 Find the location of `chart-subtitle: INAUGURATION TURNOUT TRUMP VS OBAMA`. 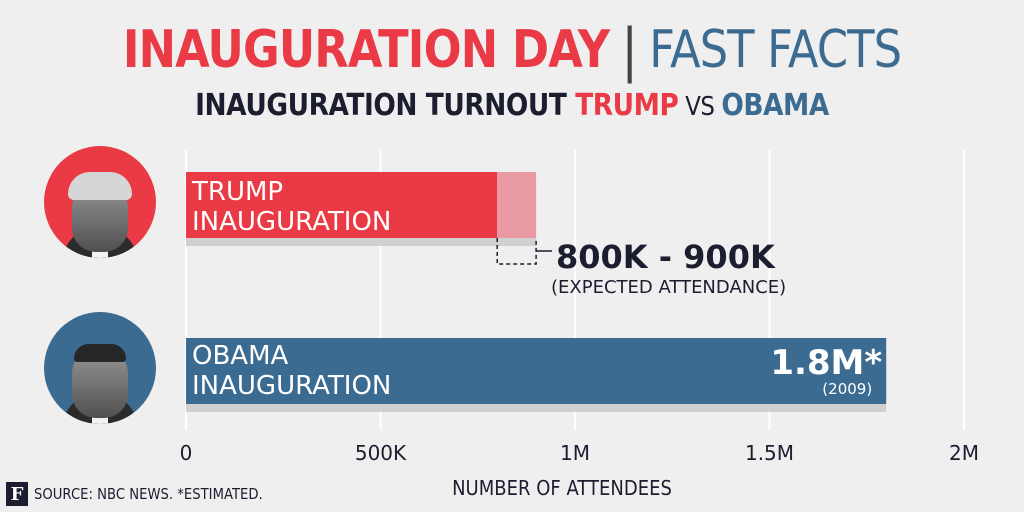

chart-subtitle: INAUGURATION TURNOUT TRUMP VS OBAMA is located at coordinates (511, 105).